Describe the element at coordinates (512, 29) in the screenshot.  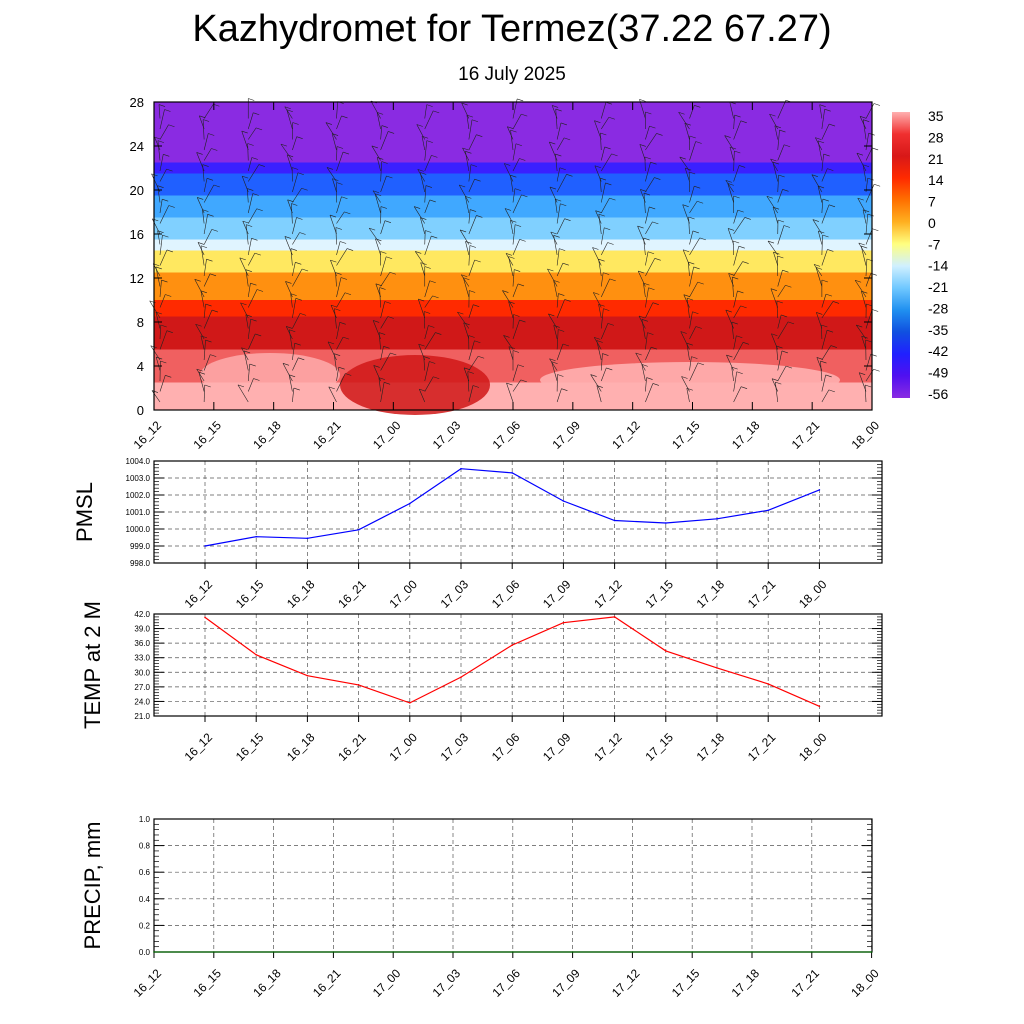
I see `chart-title: Kazhydromet for Termez(37.22 67.27)` at that location.